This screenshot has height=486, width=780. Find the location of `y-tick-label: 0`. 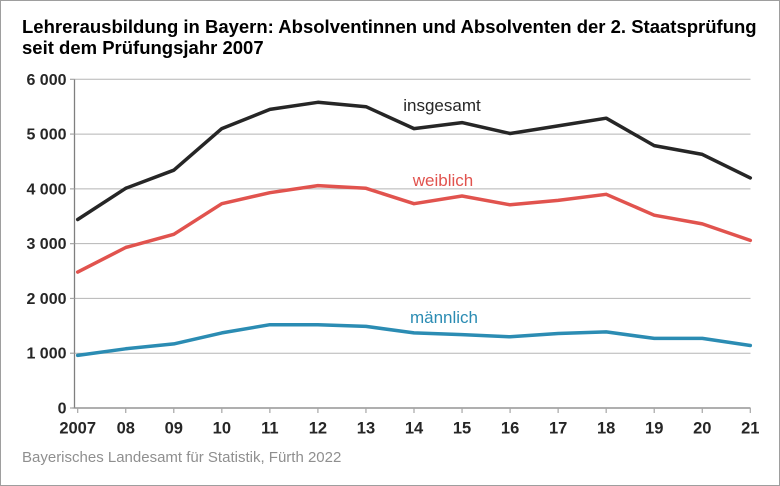

y-tick-label: 0 is located at coordinates (62, 409).